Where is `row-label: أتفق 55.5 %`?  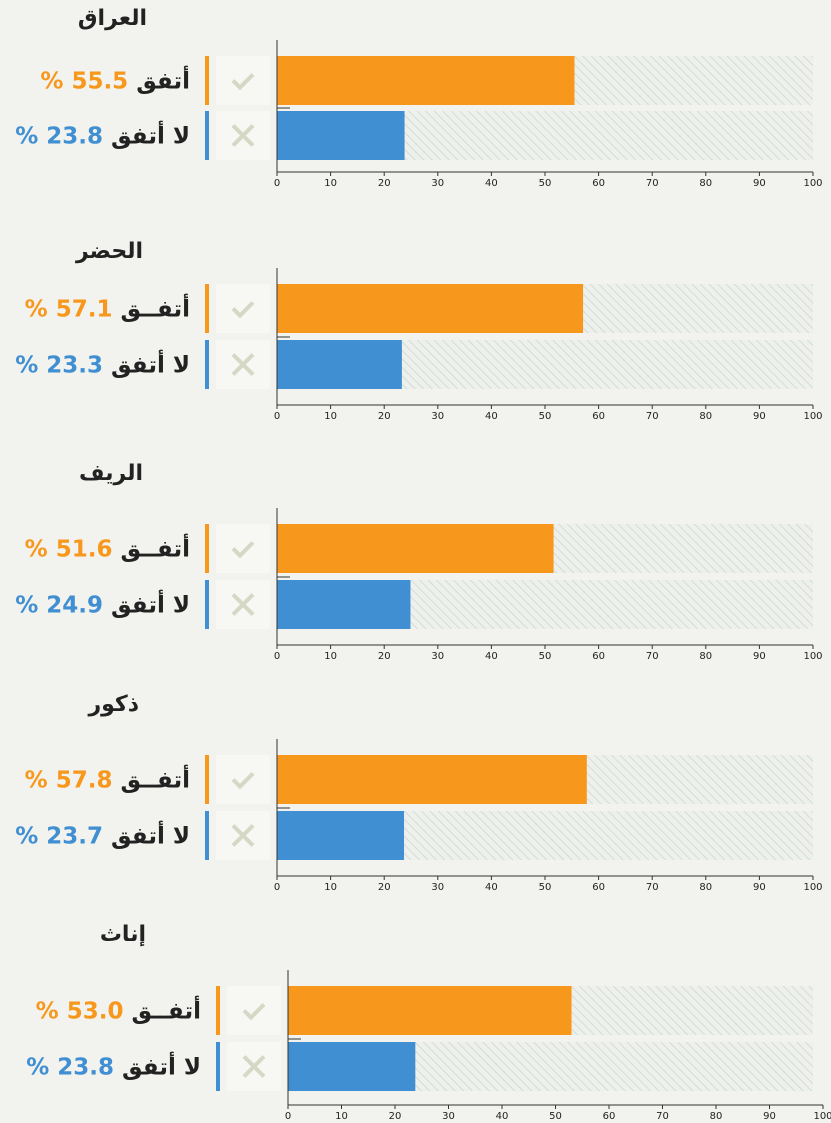 row-label: أتفق 55.5 % is located at coordinates (115, 80).